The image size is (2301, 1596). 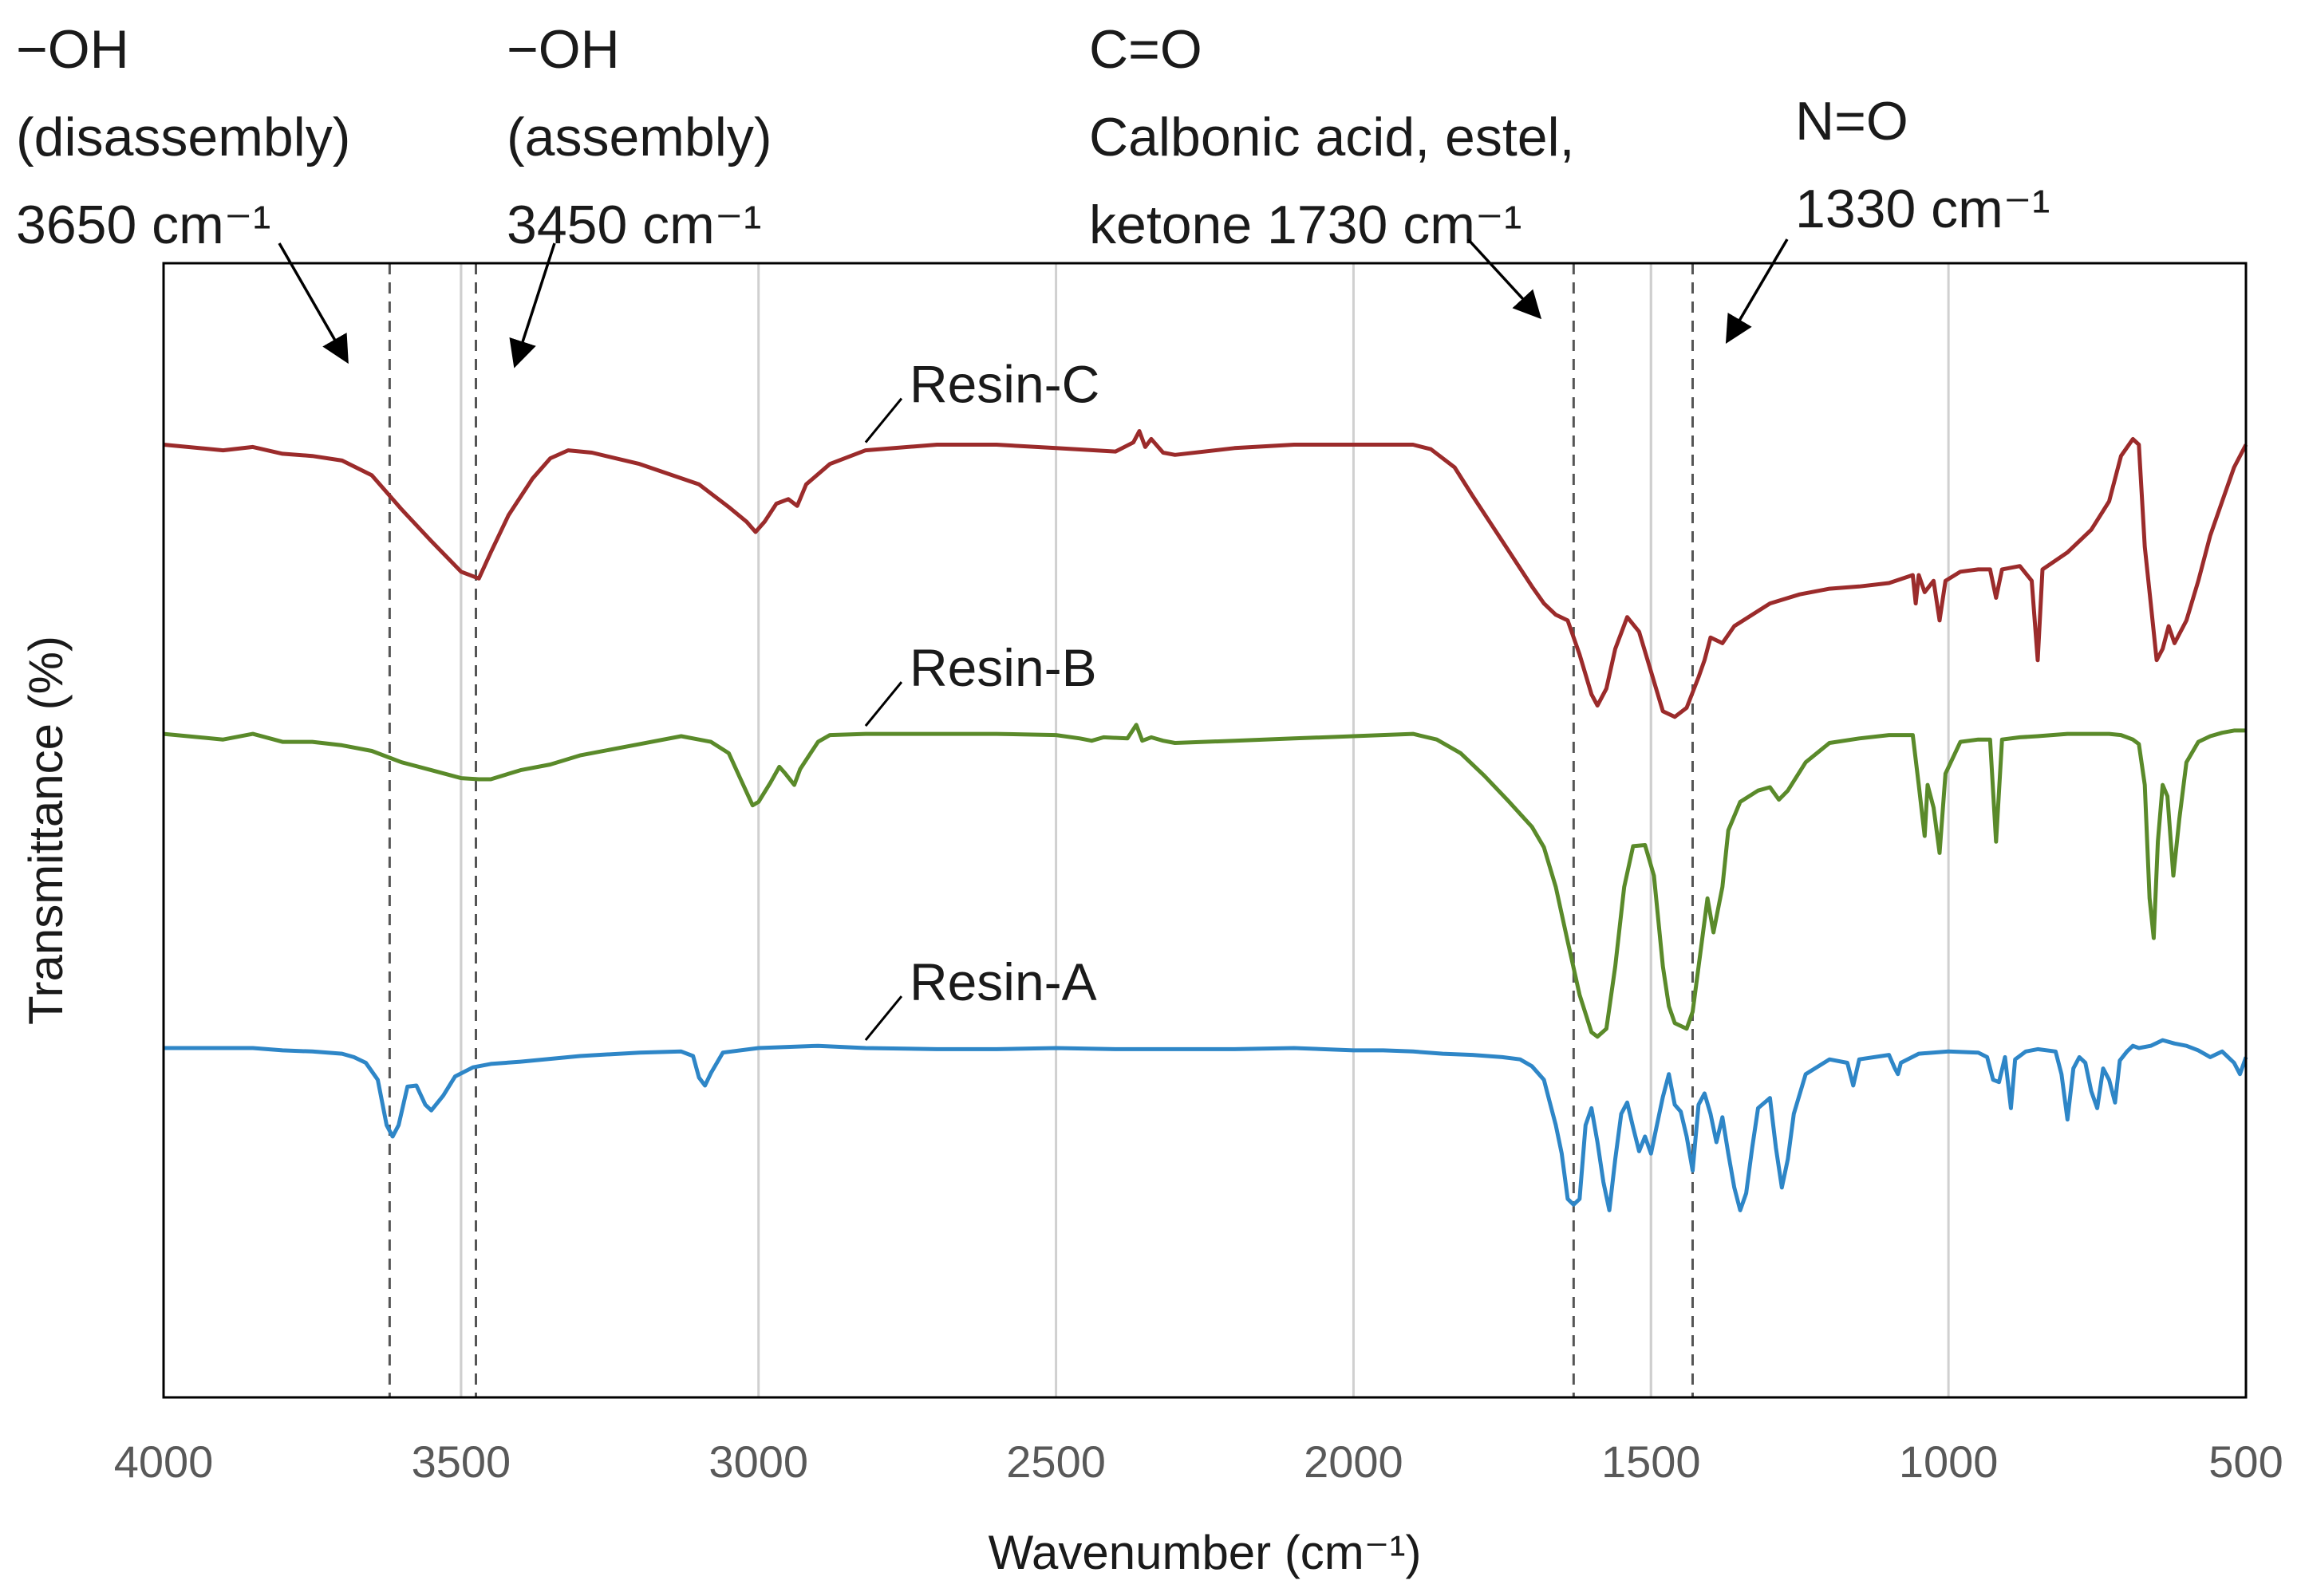 I want to click on annotation-2-line-2: (assembly), so click(x=639, y=137).